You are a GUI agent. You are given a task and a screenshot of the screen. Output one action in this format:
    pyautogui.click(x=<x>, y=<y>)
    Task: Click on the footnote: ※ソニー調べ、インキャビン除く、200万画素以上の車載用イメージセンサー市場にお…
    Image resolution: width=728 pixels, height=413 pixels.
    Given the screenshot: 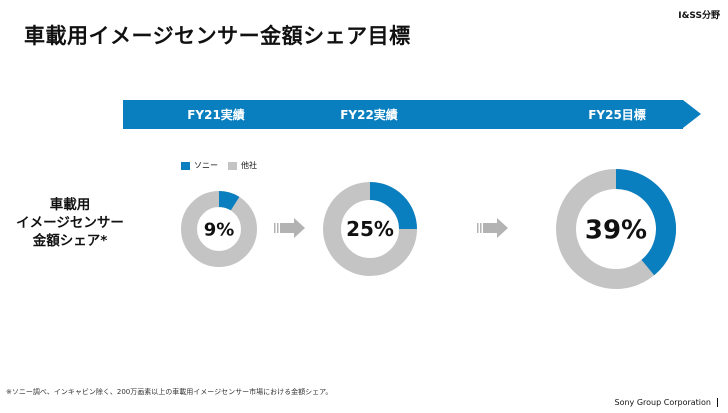 What is the action you would take?
    pyautogui.click(x=169, y=392)
    